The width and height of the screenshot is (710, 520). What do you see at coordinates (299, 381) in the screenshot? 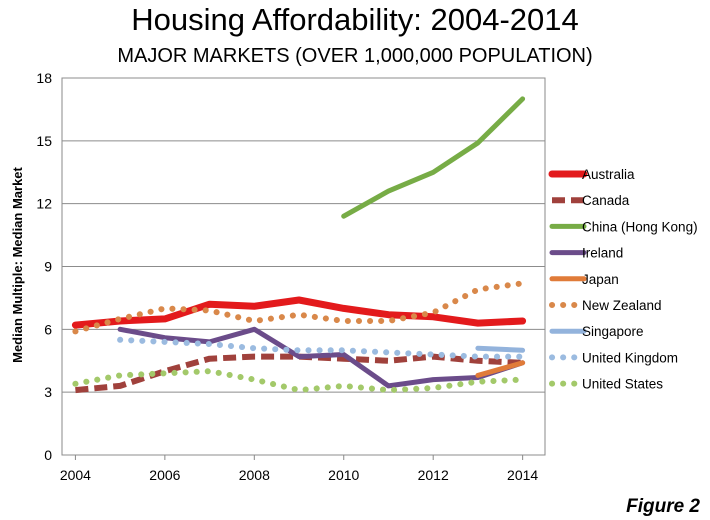
I see `series-line-united-states` at bounding box center [299, 381].